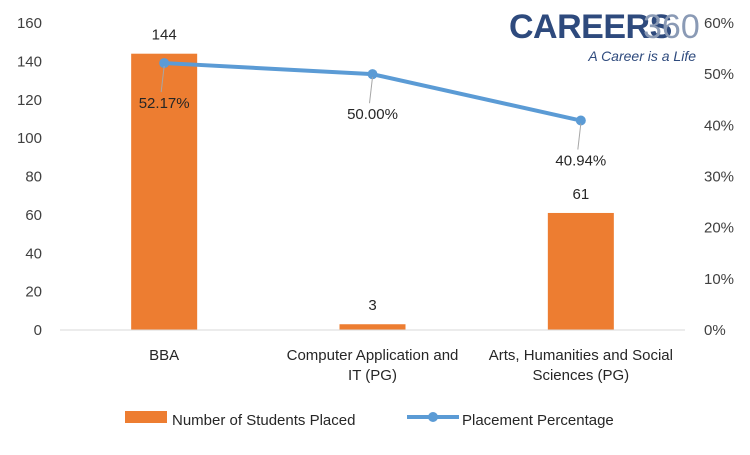 This screenshot has height=455, width=750. What do you see at coordinates (538, 420) in the screenshot?
I see `legend-label: Placement Percentage` at bounding box center [538, 420].